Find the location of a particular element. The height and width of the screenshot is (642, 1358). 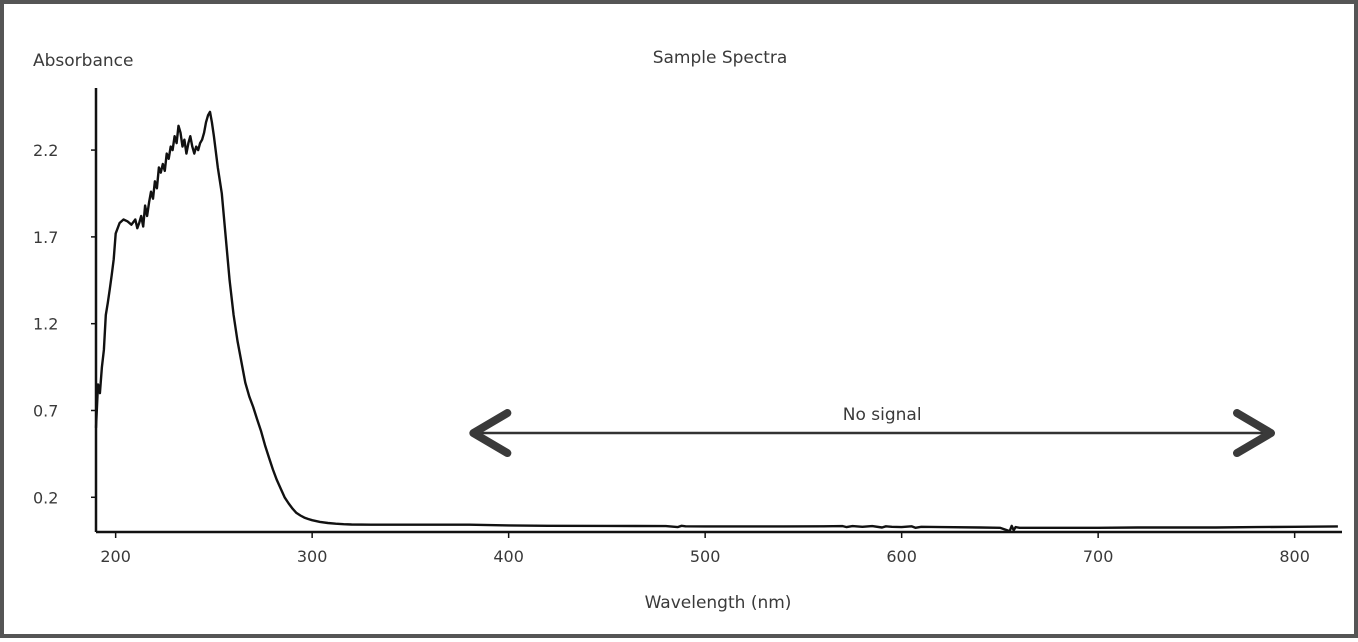

x-tick-label: 800 is located at coordinates (1294, 556).